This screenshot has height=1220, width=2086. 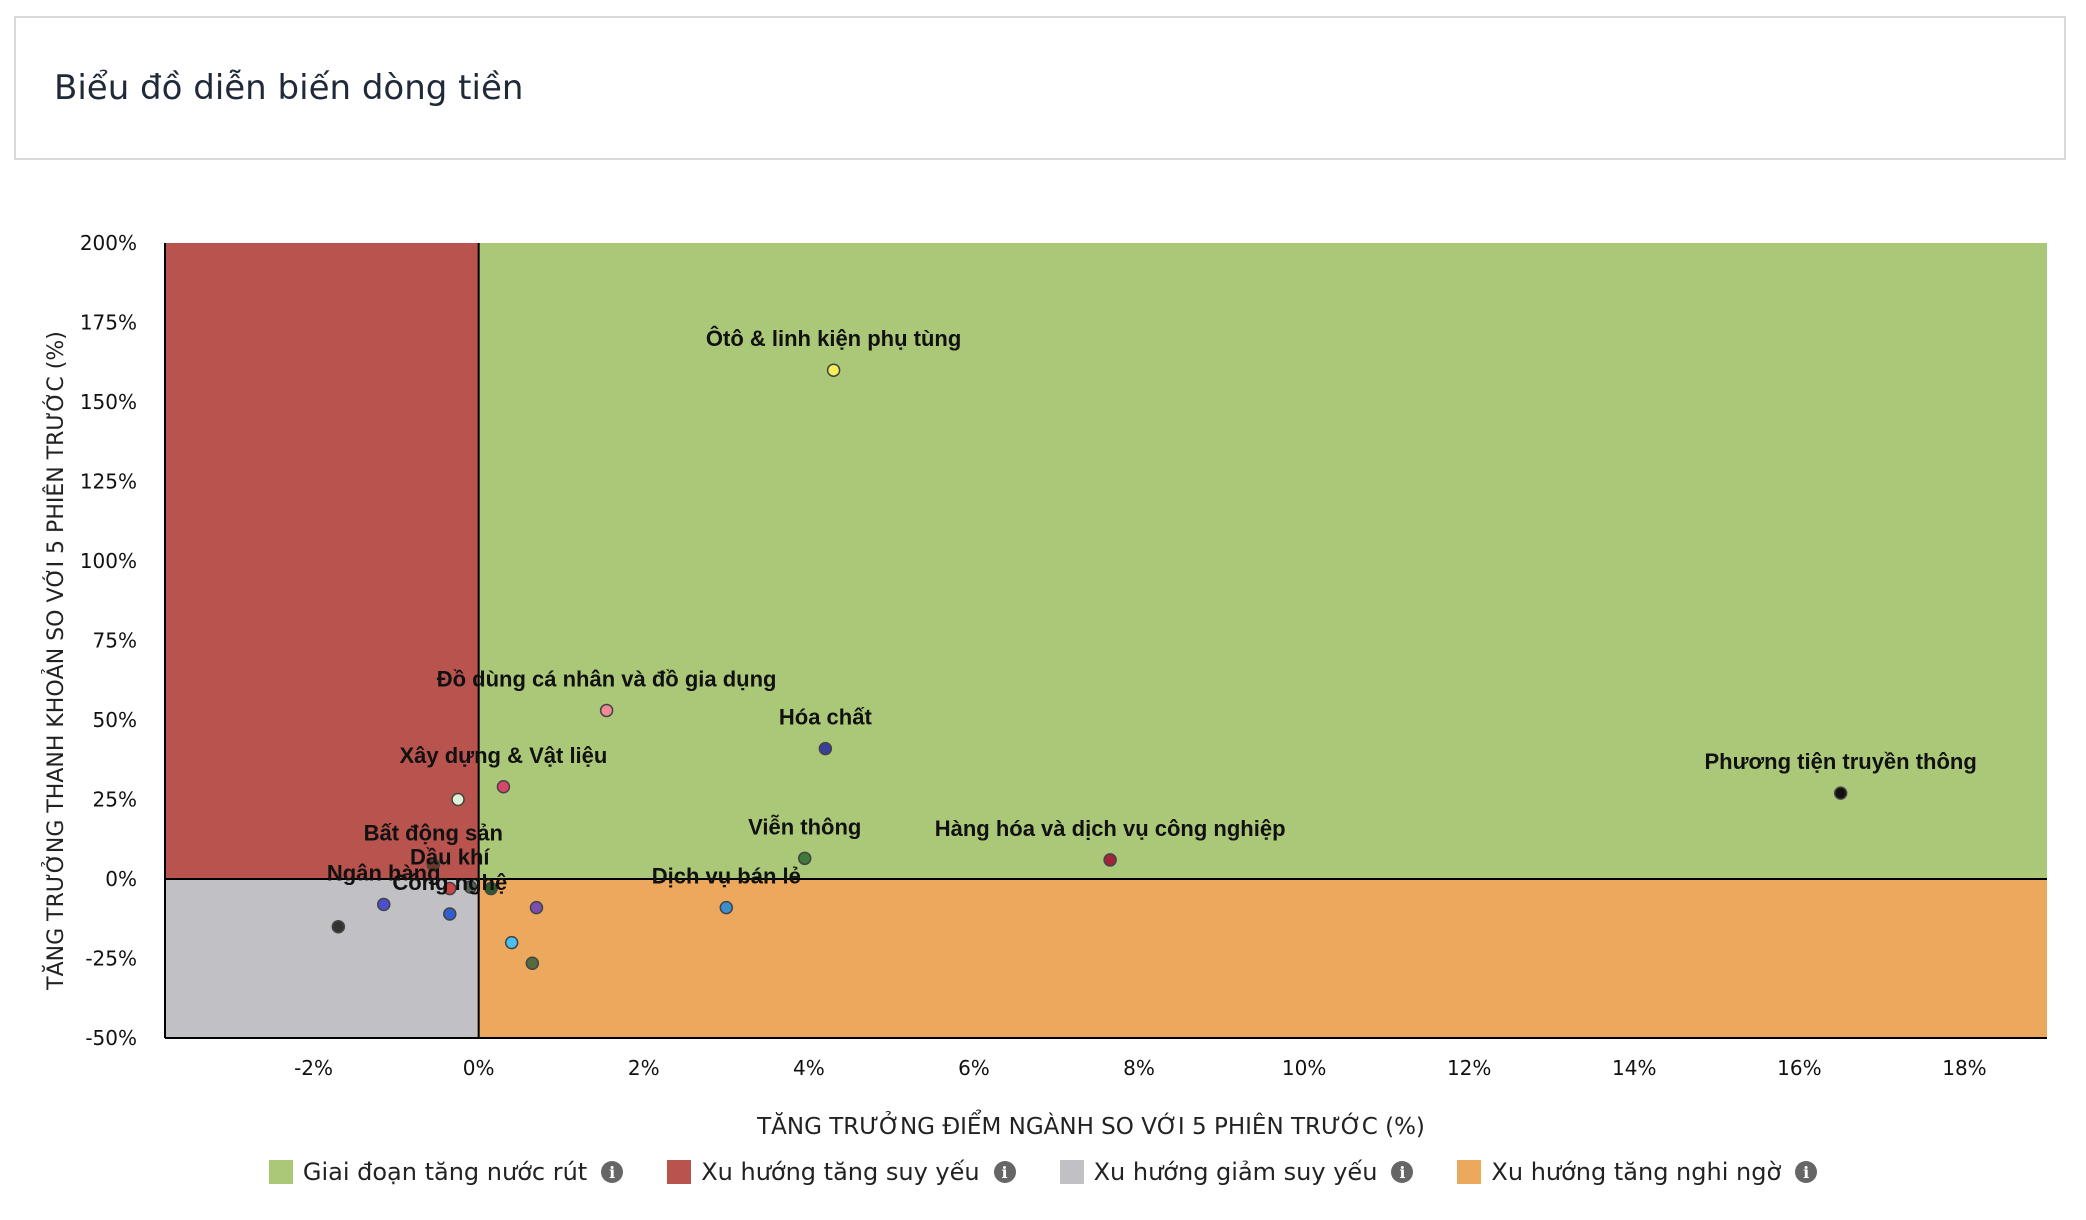 What do you see at coordinates (809, 1068) in the screenshot?
I see `x-tick-label: 4%` at bounding box center [809, 1068].